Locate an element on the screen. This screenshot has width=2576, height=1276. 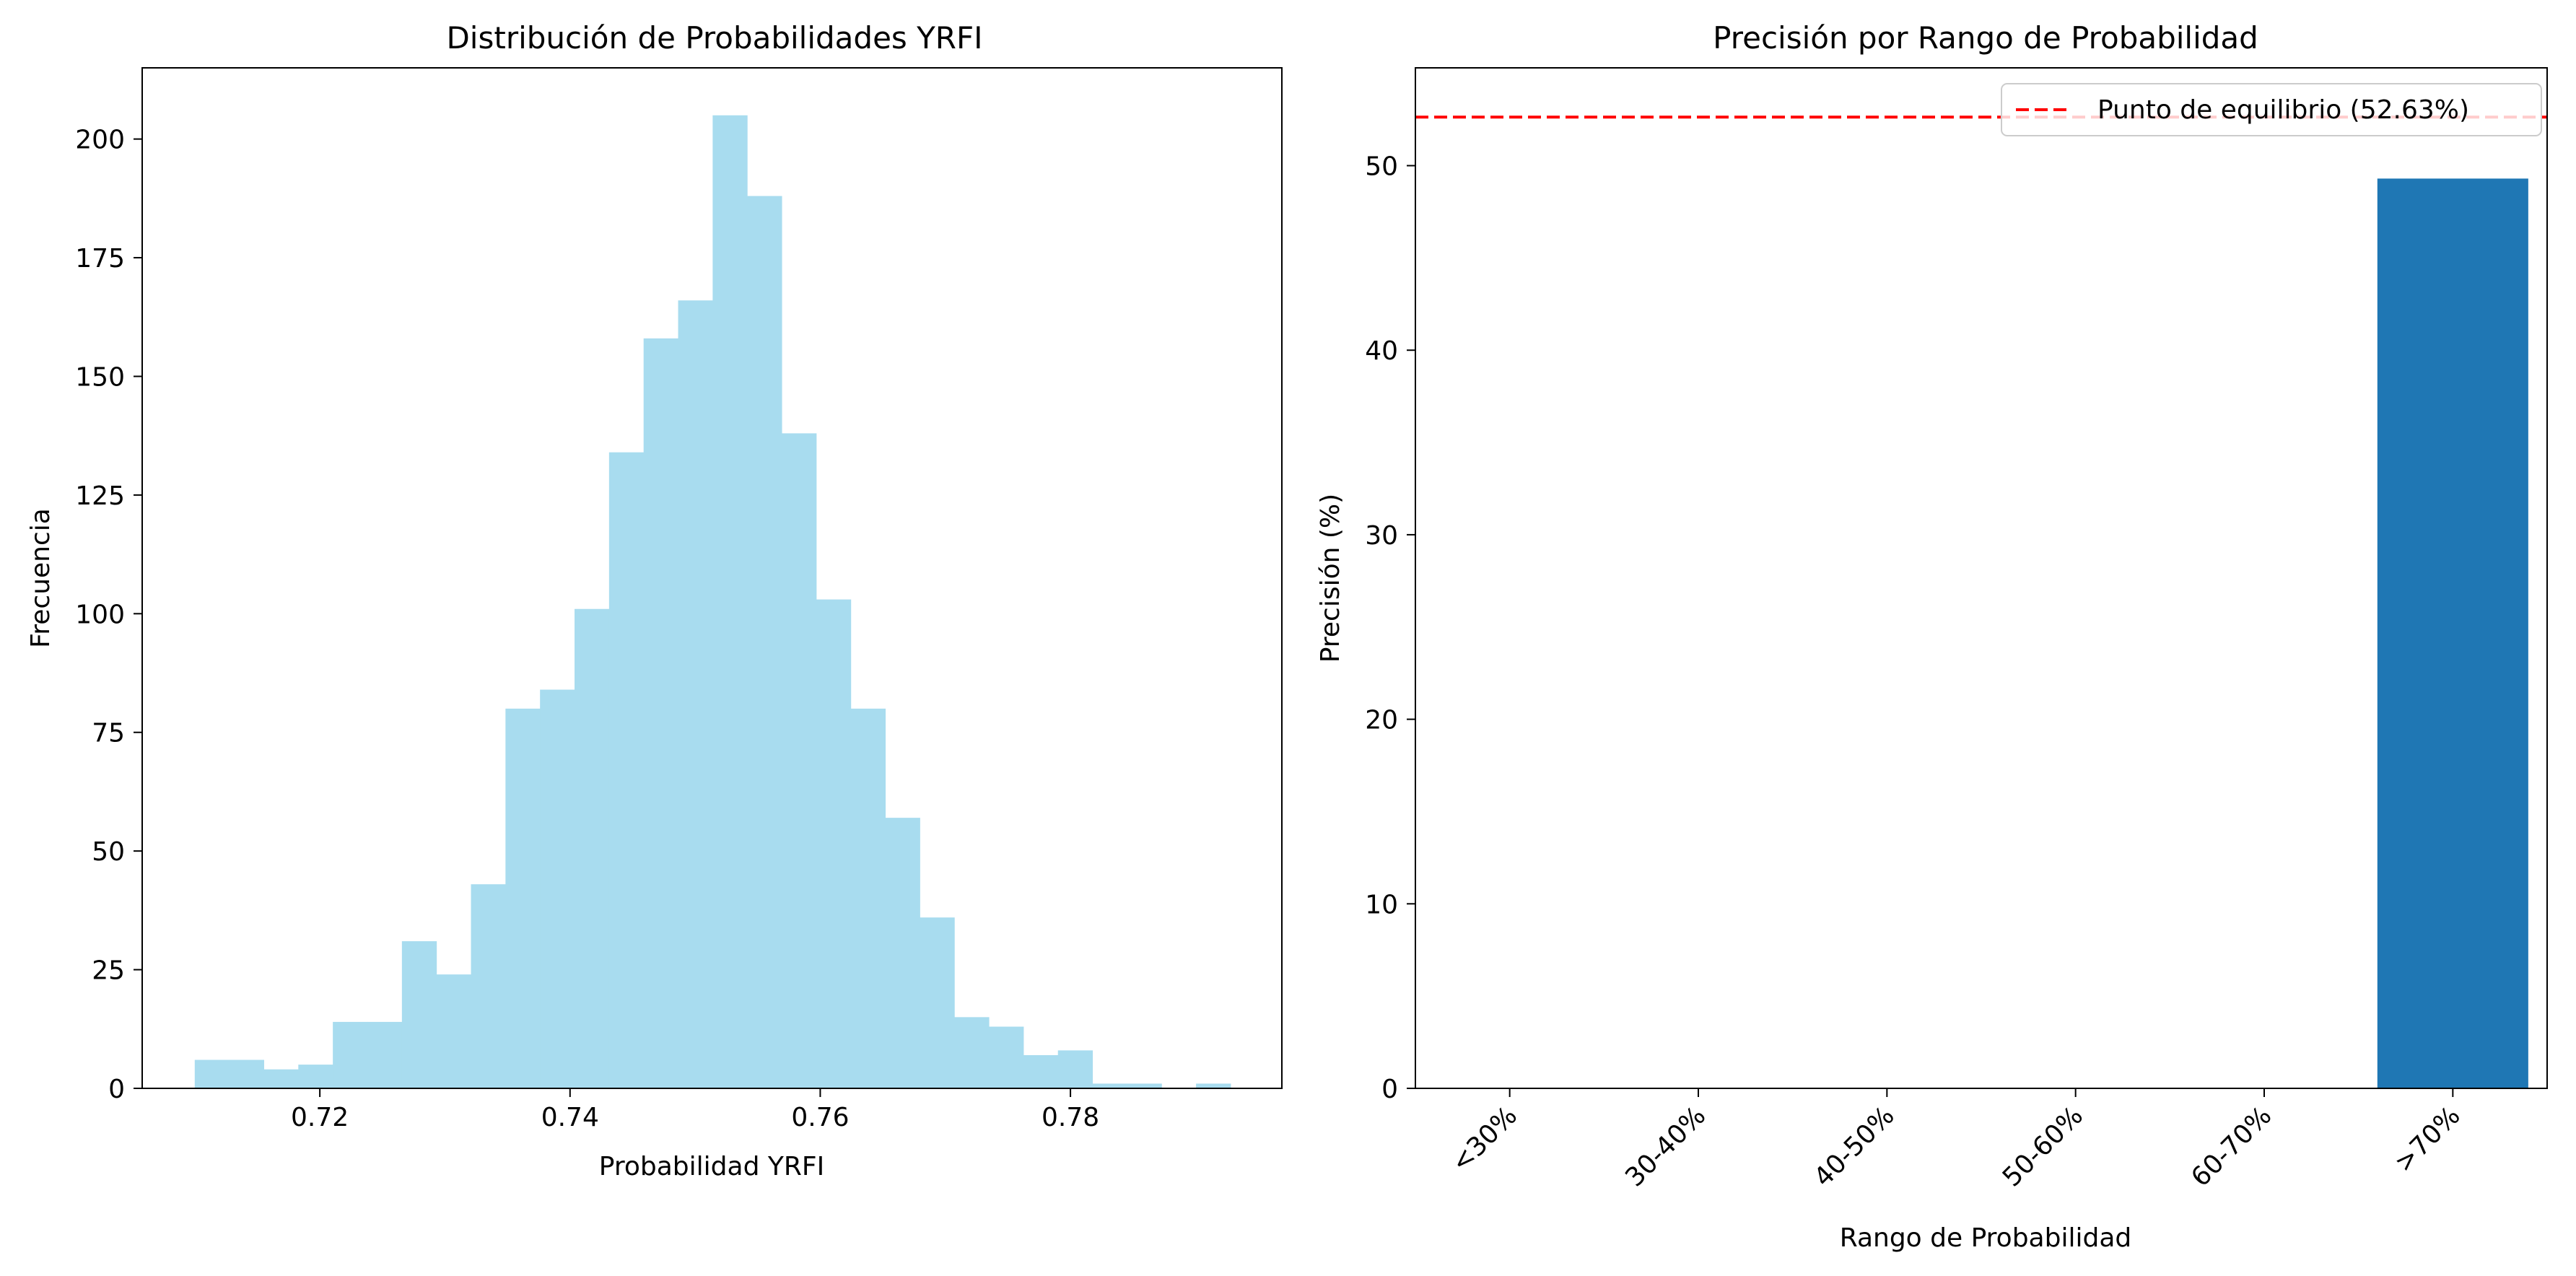
precision-bars is located at coordinates (2452, 633).